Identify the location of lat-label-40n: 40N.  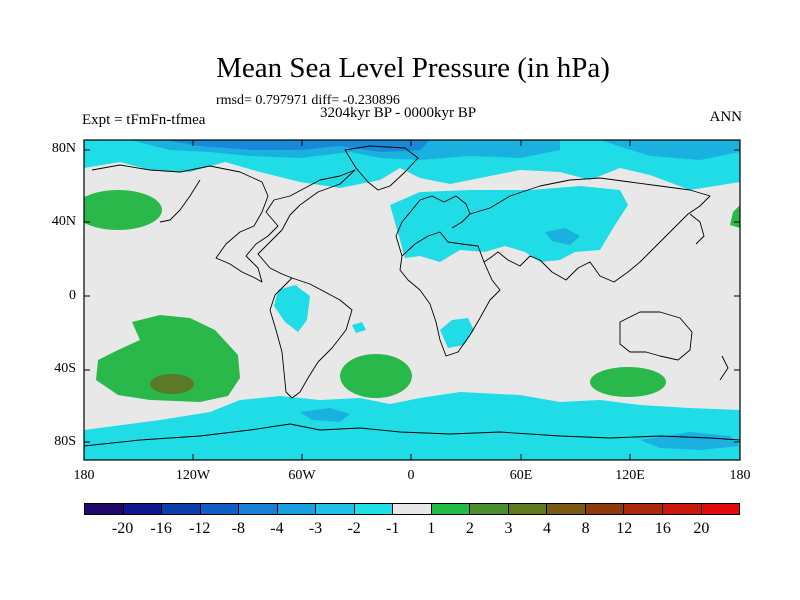
(63, 221).